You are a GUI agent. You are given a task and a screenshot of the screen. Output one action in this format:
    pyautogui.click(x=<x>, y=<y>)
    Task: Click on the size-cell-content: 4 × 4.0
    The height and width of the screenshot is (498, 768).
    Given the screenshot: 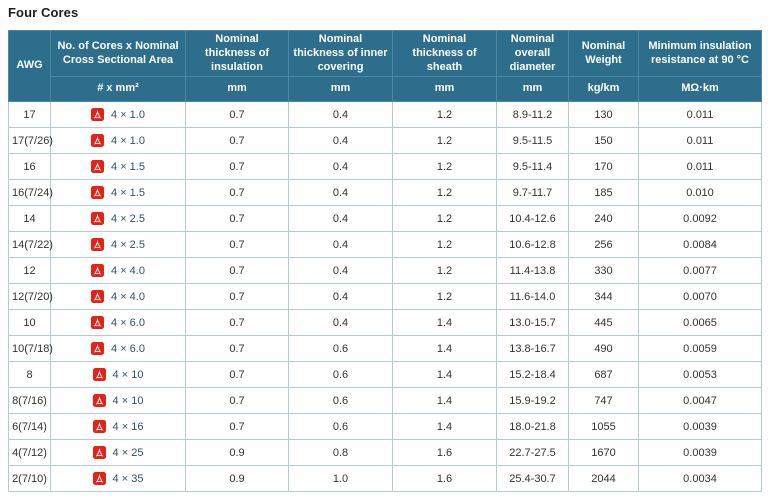 What is the action you would take?
    pyautogui.click(x=118, y=297)
    